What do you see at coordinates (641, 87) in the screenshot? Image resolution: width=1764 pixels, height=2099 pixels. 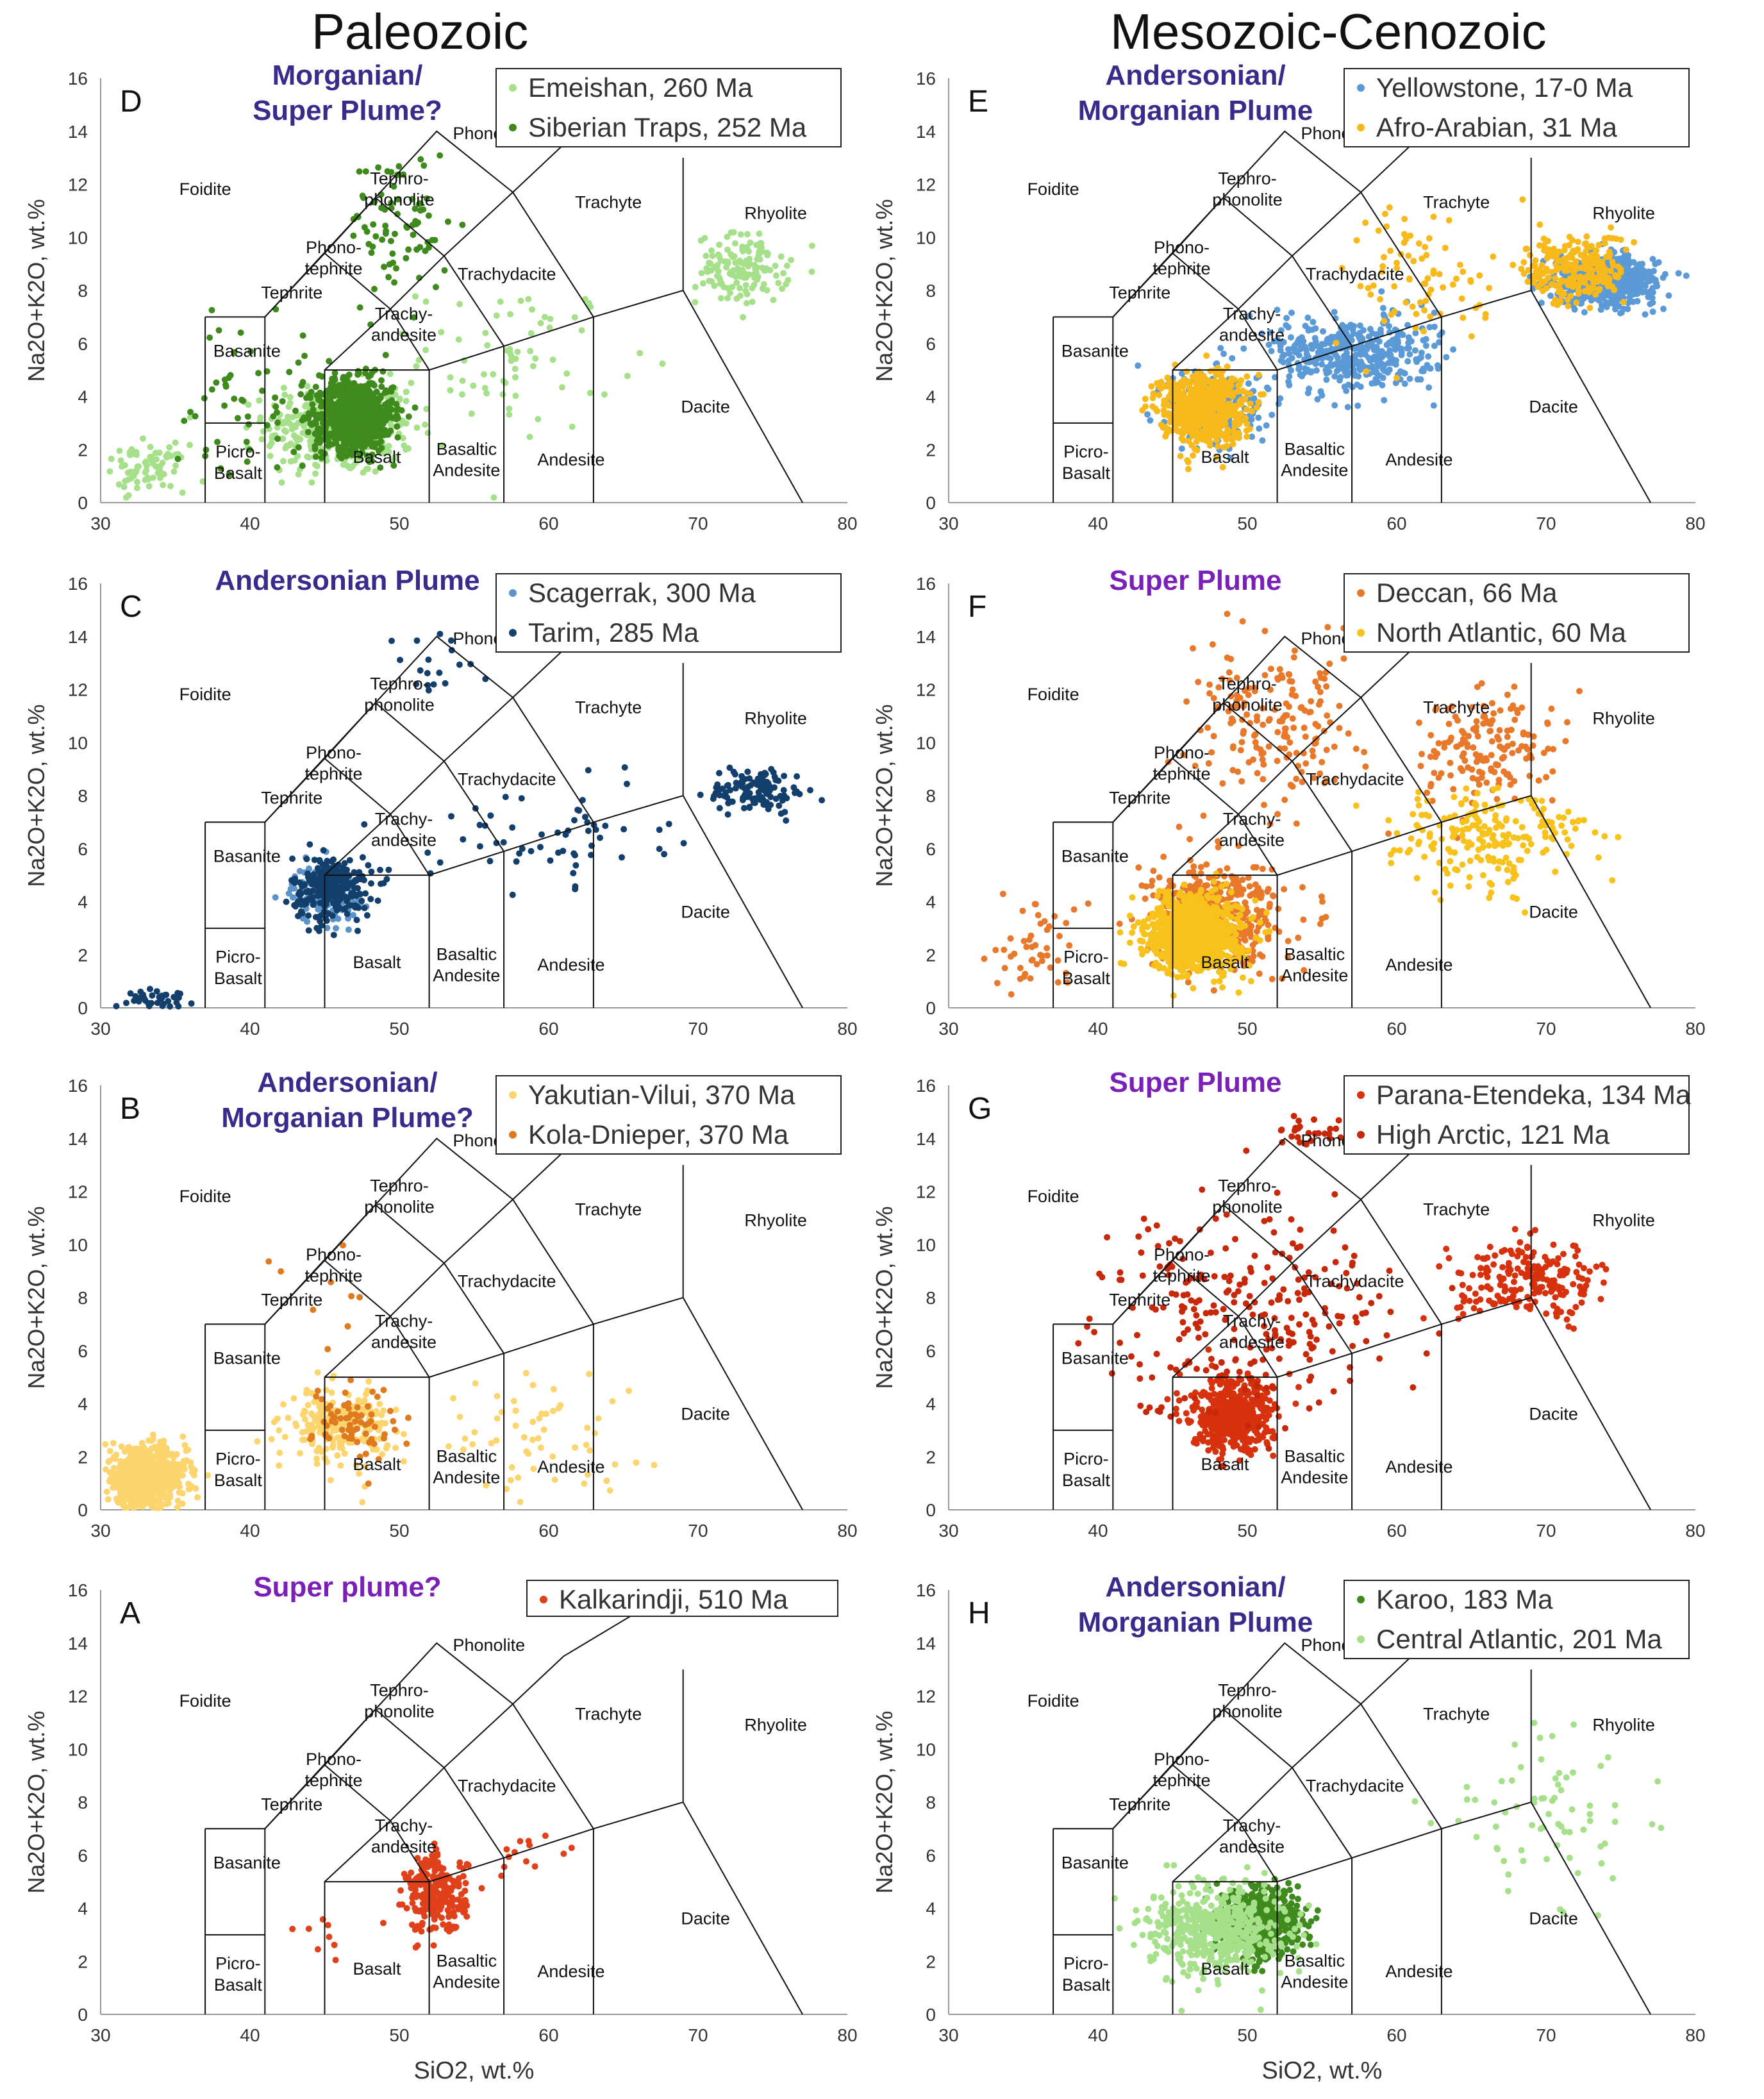 I see `legend-entry: Emeishan, 260 Ma` at bounding box center [641, 87].